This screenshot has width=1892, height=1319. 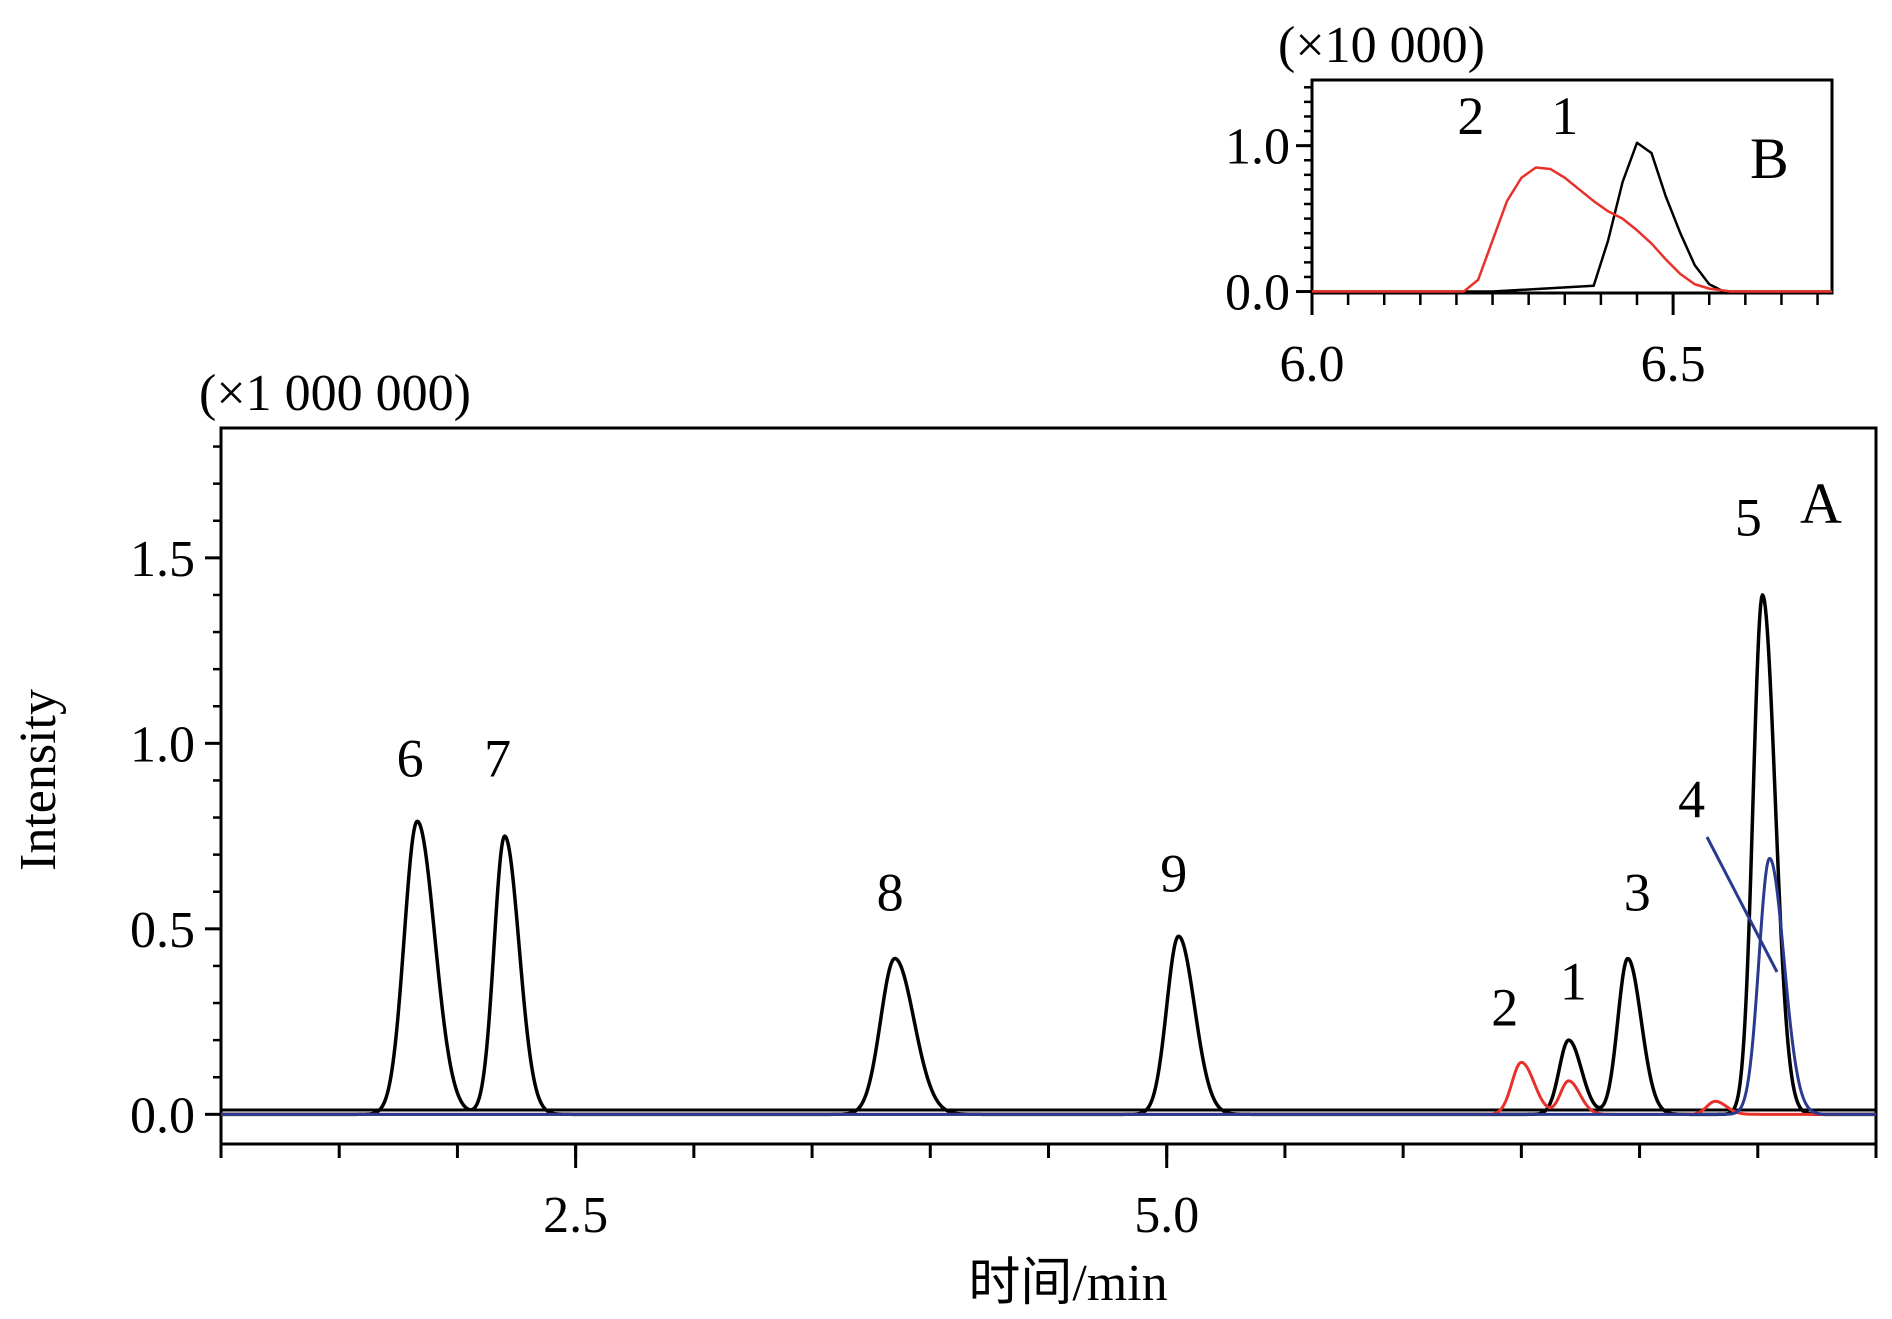 I want to click on panel-a-series-line, so click(x=1048, y=1088).